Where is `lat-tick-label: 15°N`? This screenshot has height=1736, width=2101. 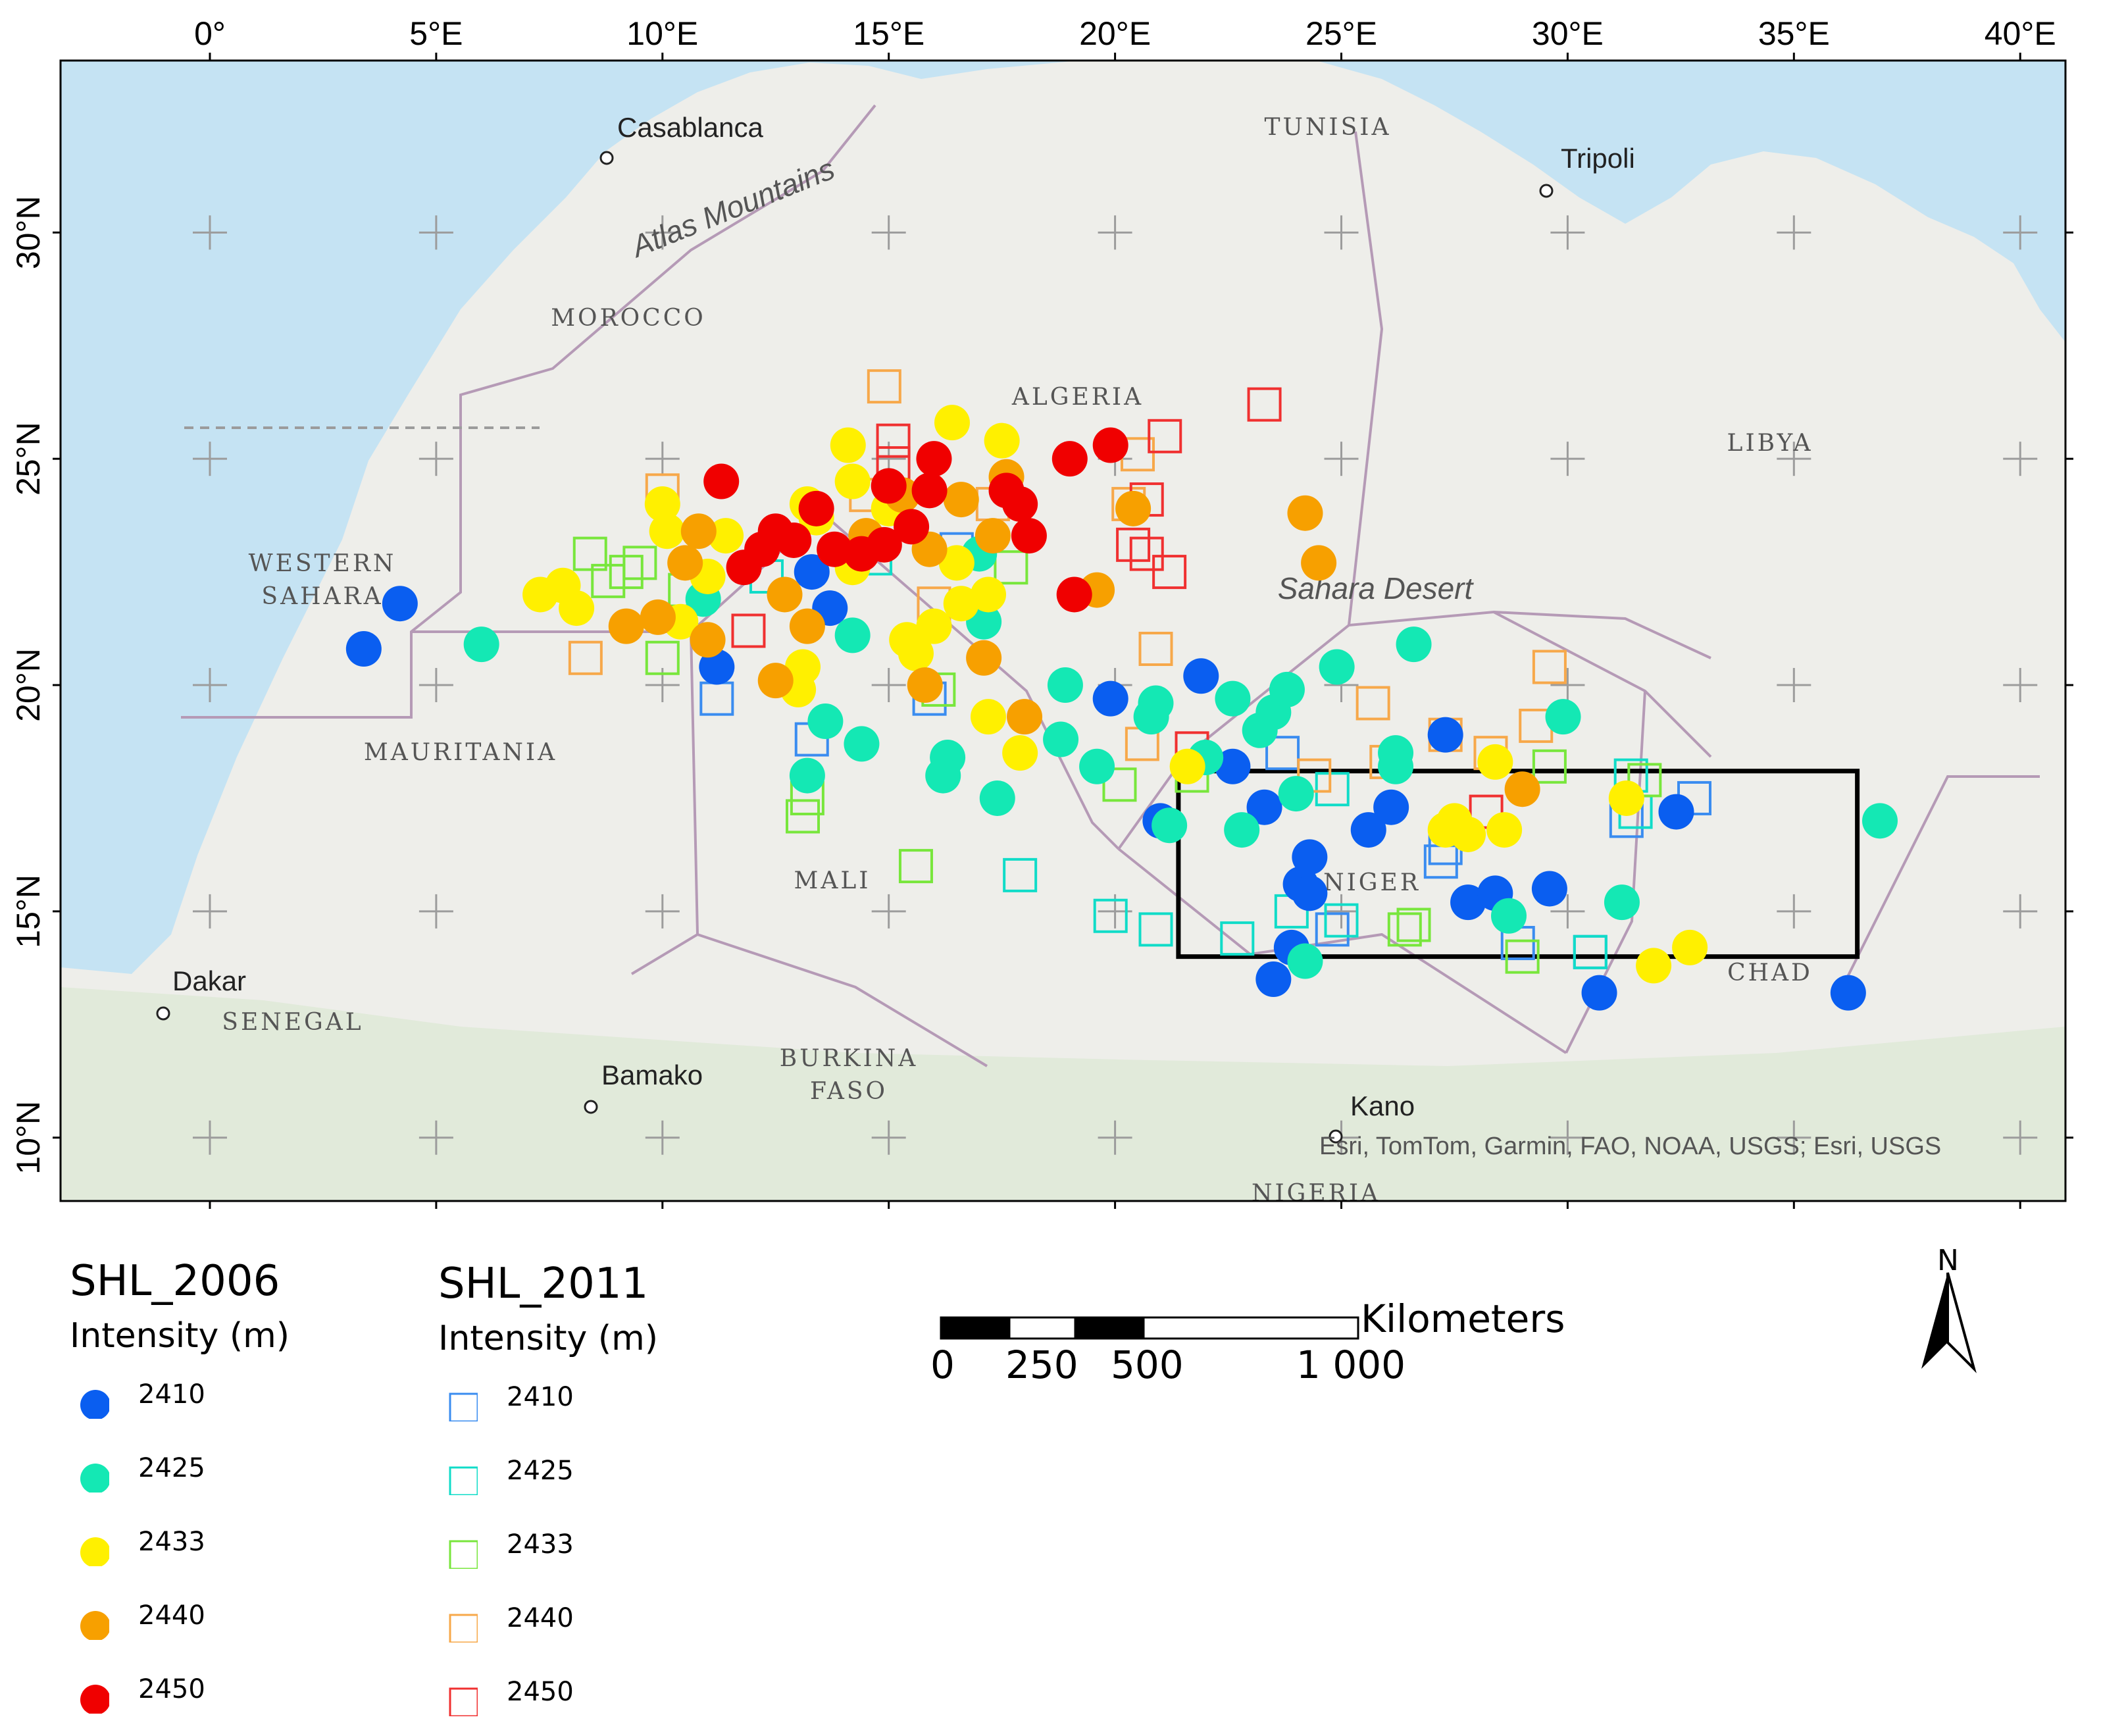
lat-tick-label: 15°N is located at coordinates (28, 911).